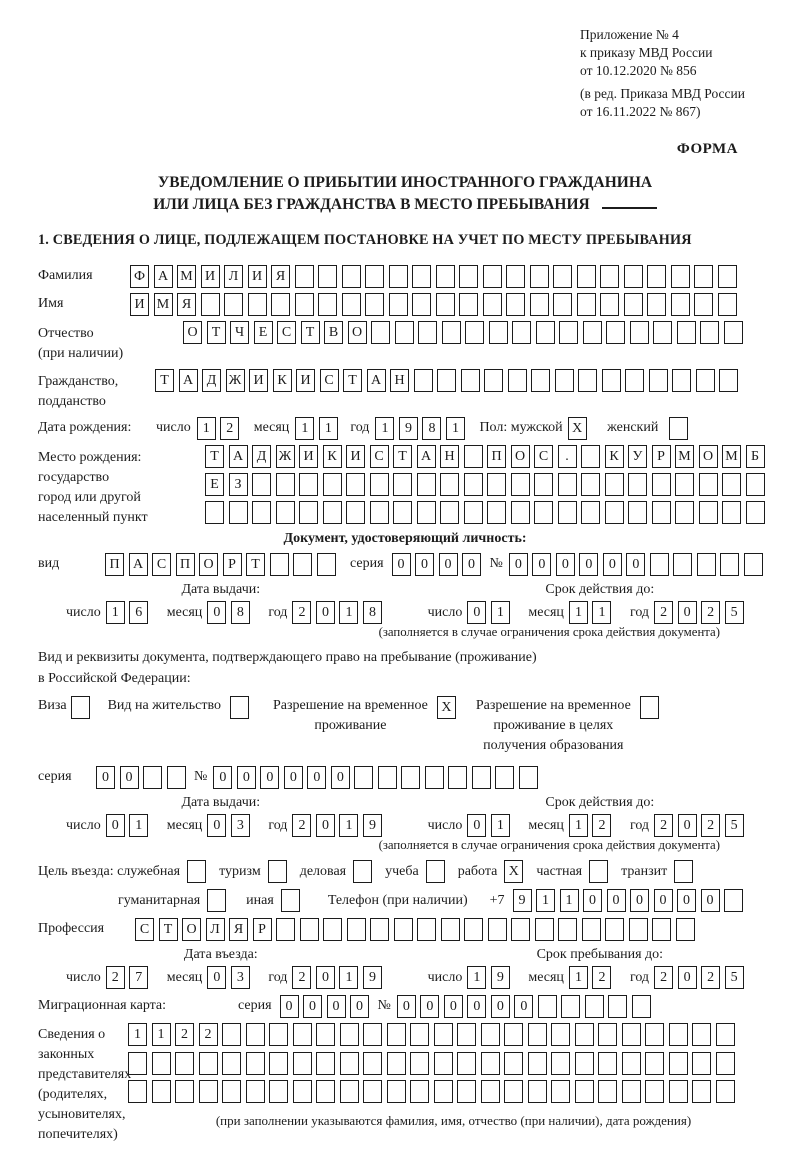  What do you see at coordinates (357, 332) in the screenshot?
I see `char-cell: О` at bounding box center [357, 332].